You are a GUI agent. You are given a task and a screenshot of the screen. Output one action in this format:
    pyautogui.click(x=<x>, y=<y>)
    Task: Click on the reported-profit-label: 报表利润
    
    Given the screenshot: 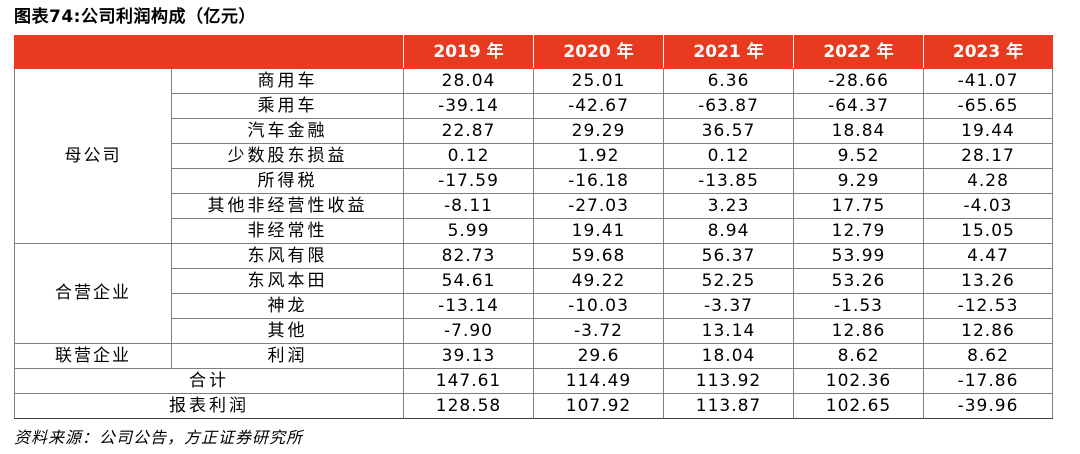 What is the action you would take?
    pyautogui.click(x=209, y=406)
    